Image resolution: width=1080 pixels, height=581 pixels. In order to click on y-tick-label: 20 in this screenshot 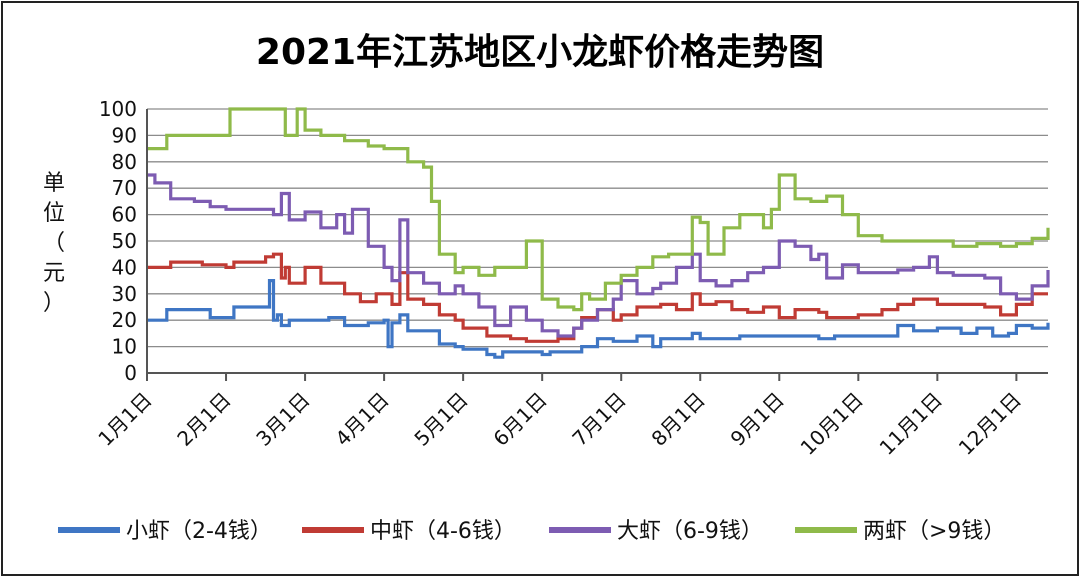, I will do `click(124, 320)`.